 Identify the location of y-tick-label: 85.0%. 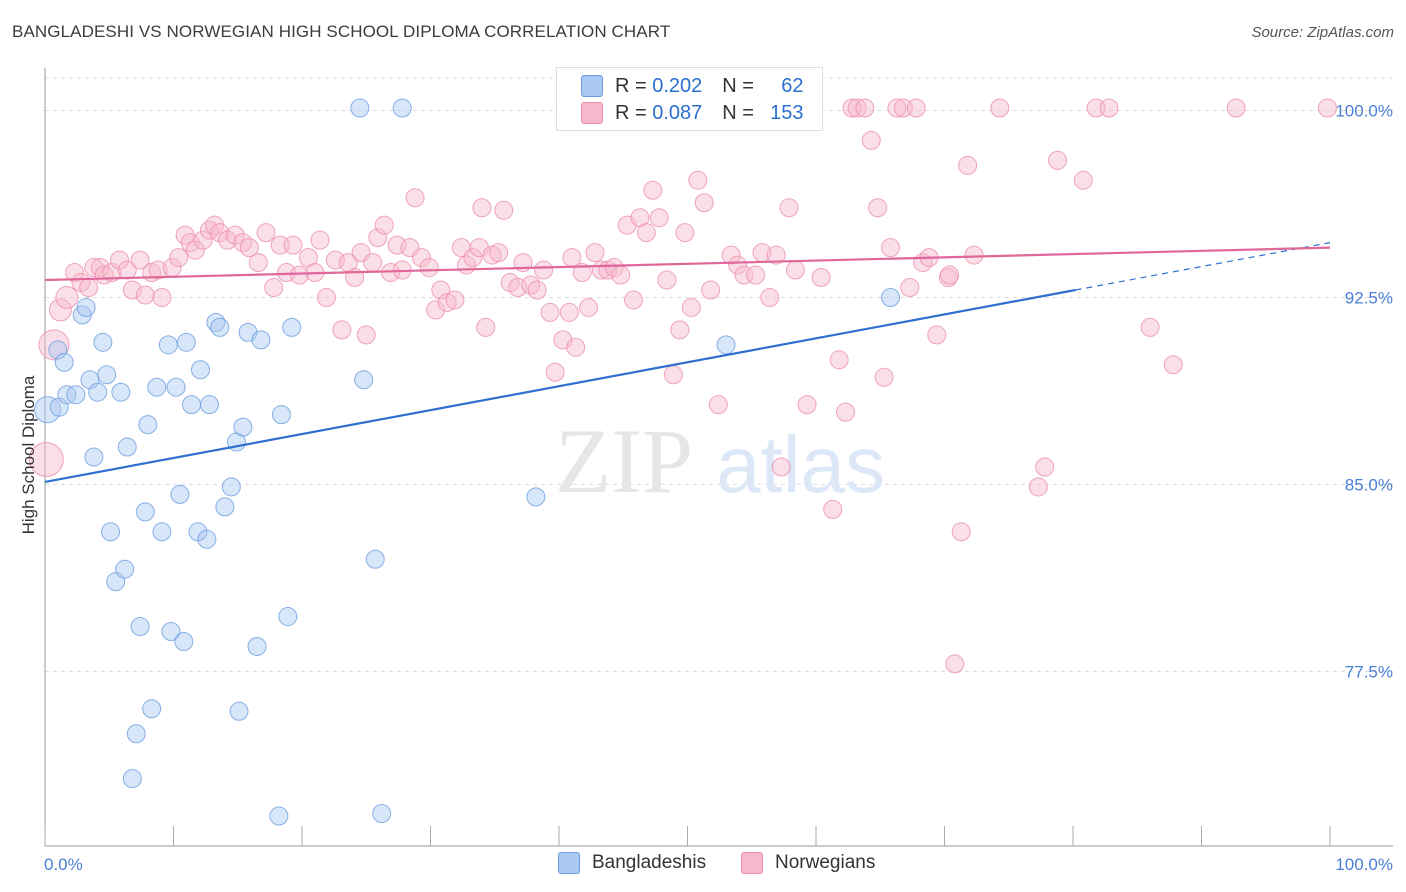
(1369, 484).